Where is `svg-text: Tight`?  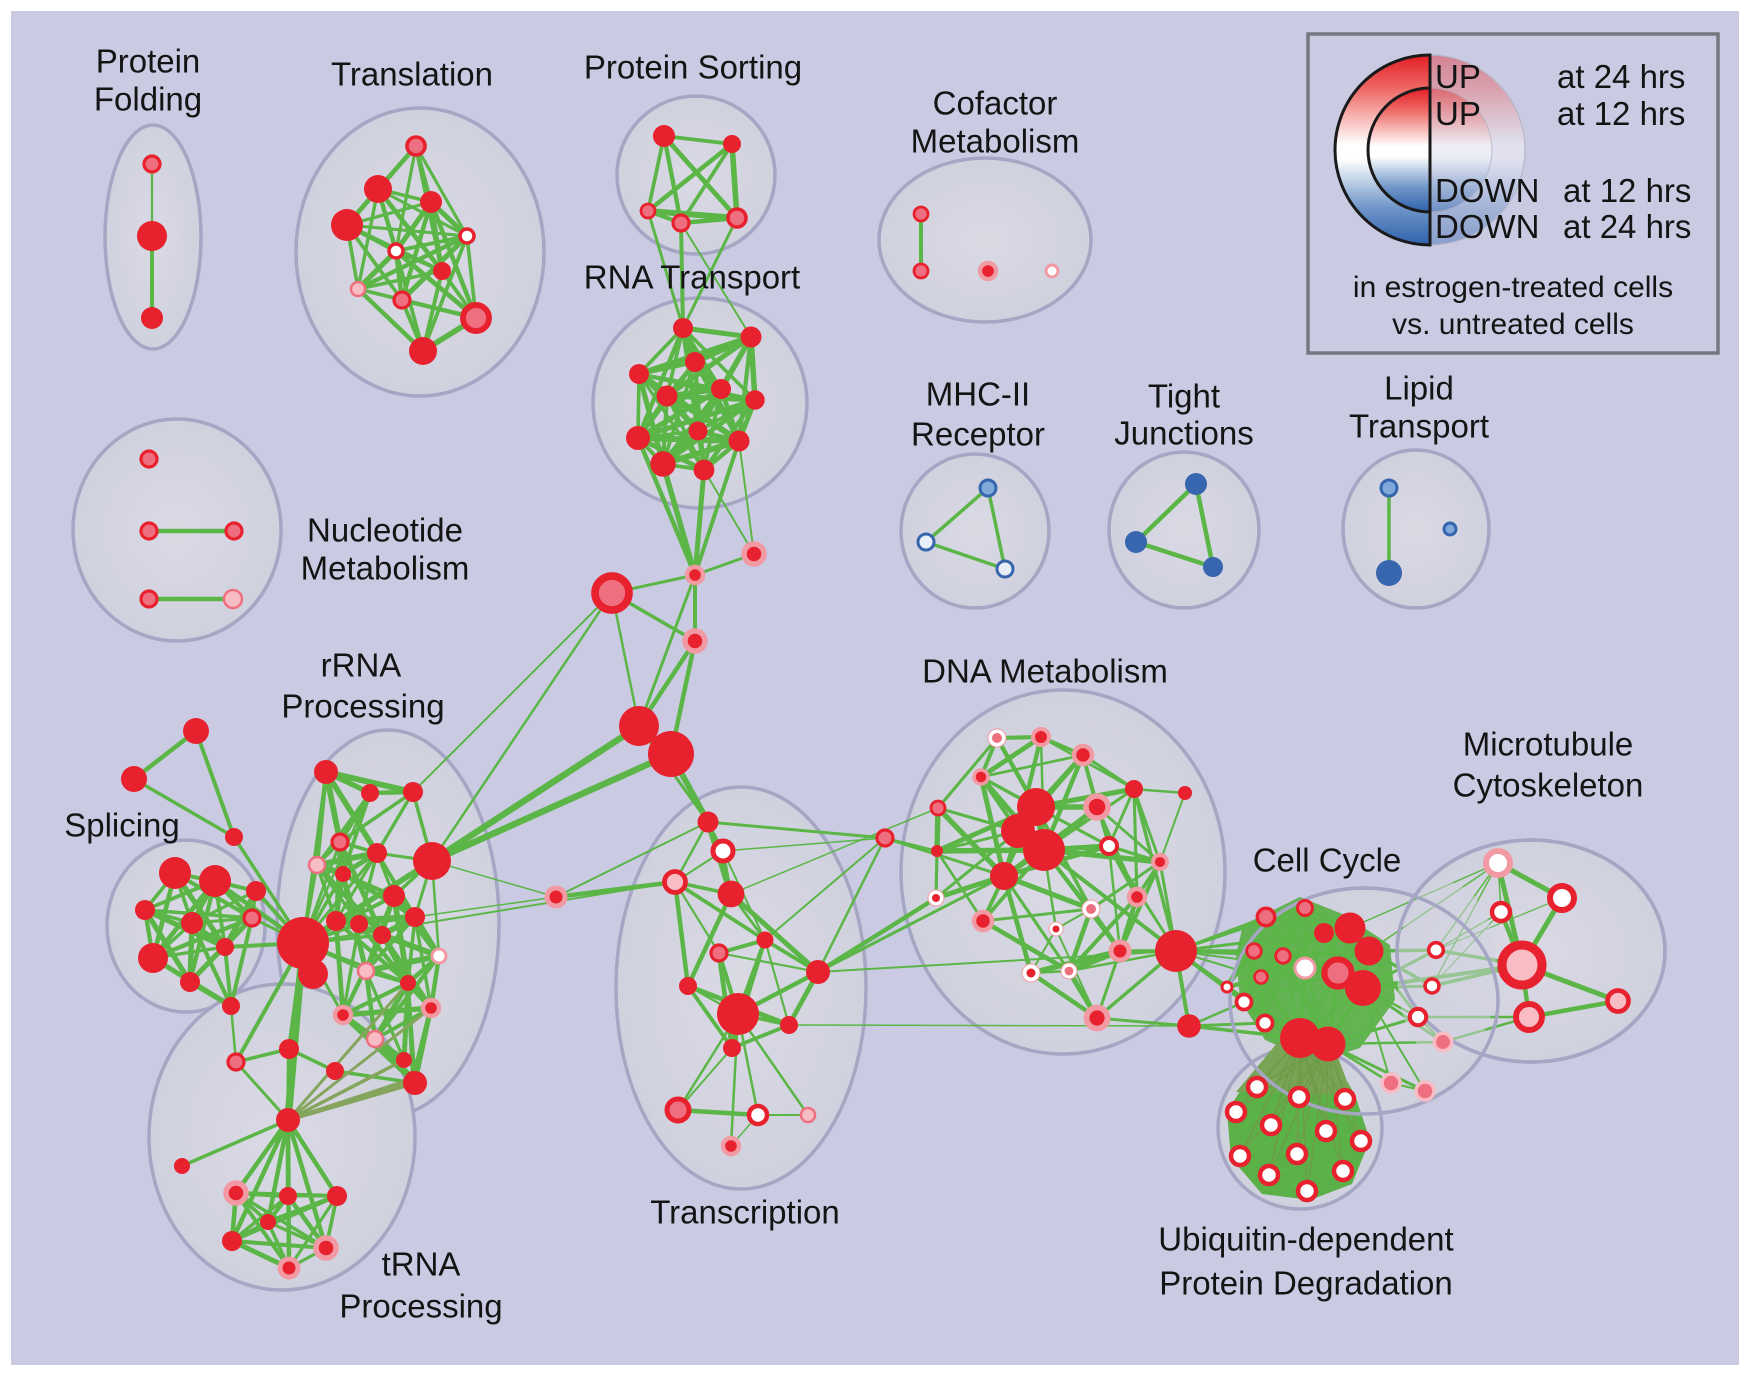 svg-text: Tight is located at coordinates (1184, 396).